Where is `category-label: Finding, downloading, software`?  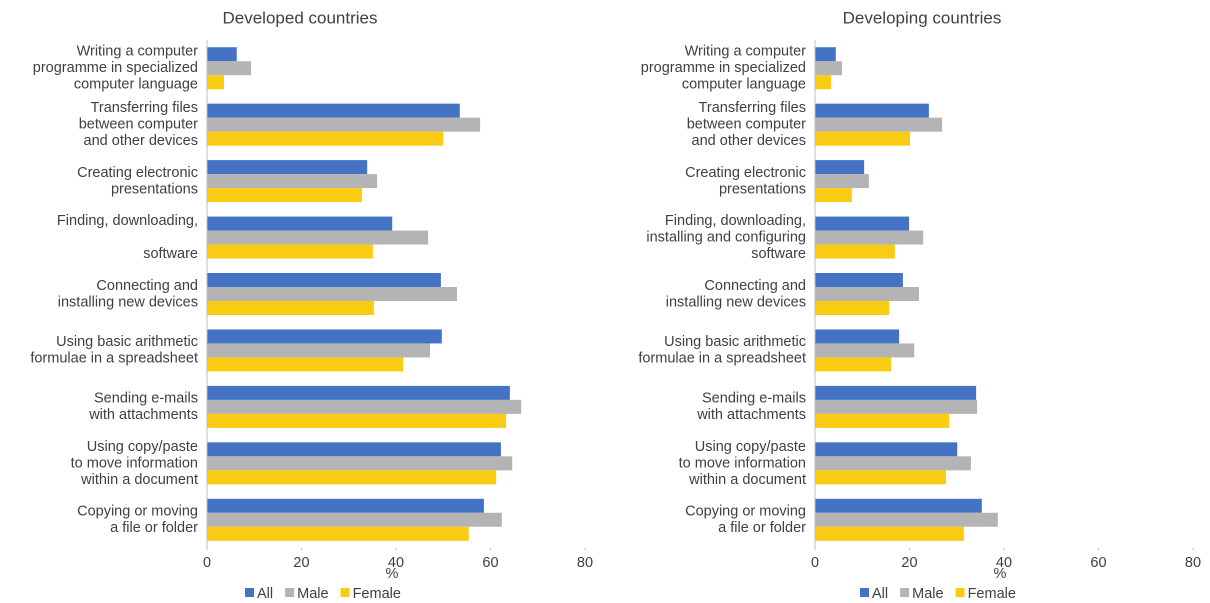
category-label: Finding, downloading, software is located at coordinates (127, 237).